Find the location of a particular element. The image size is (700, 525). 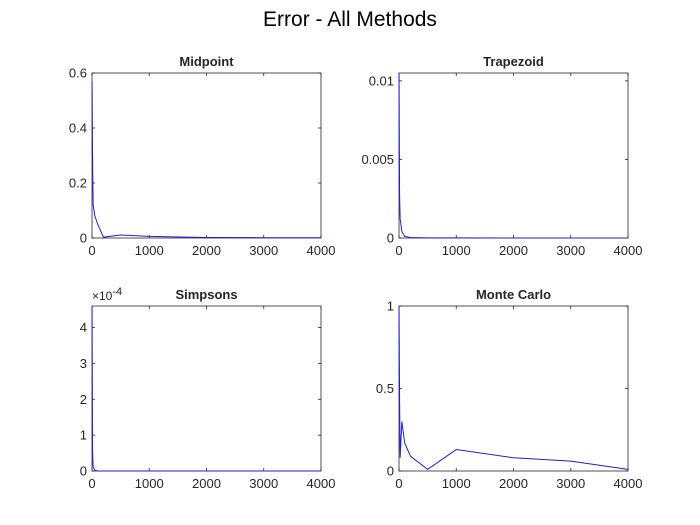

subplot-title: Simpsons is located at coordinates (206, 294).